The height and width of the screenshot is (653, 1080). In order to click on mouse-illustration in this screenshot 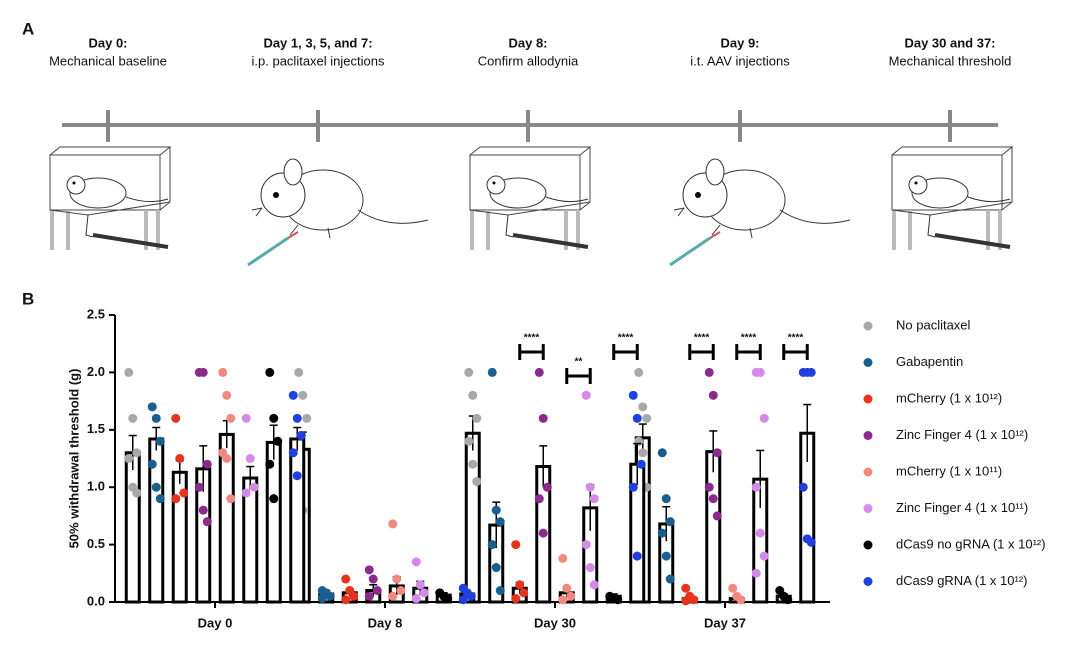, I will do `click(338, 212)`.